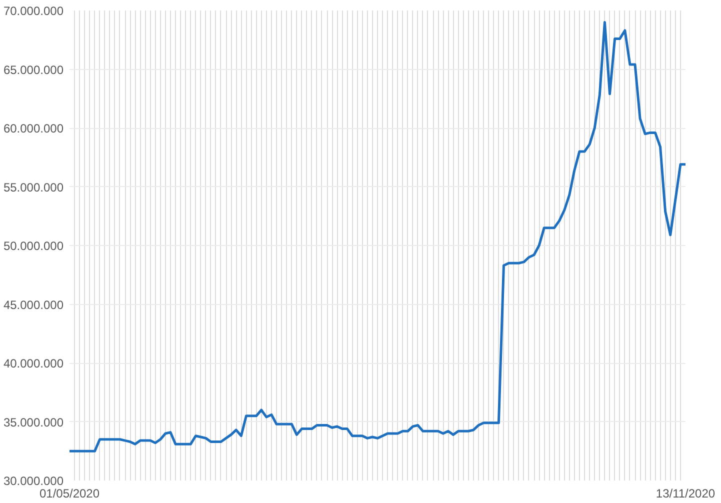  I want to click on x-tick-label: 01/05/2020, so click(69, 493).